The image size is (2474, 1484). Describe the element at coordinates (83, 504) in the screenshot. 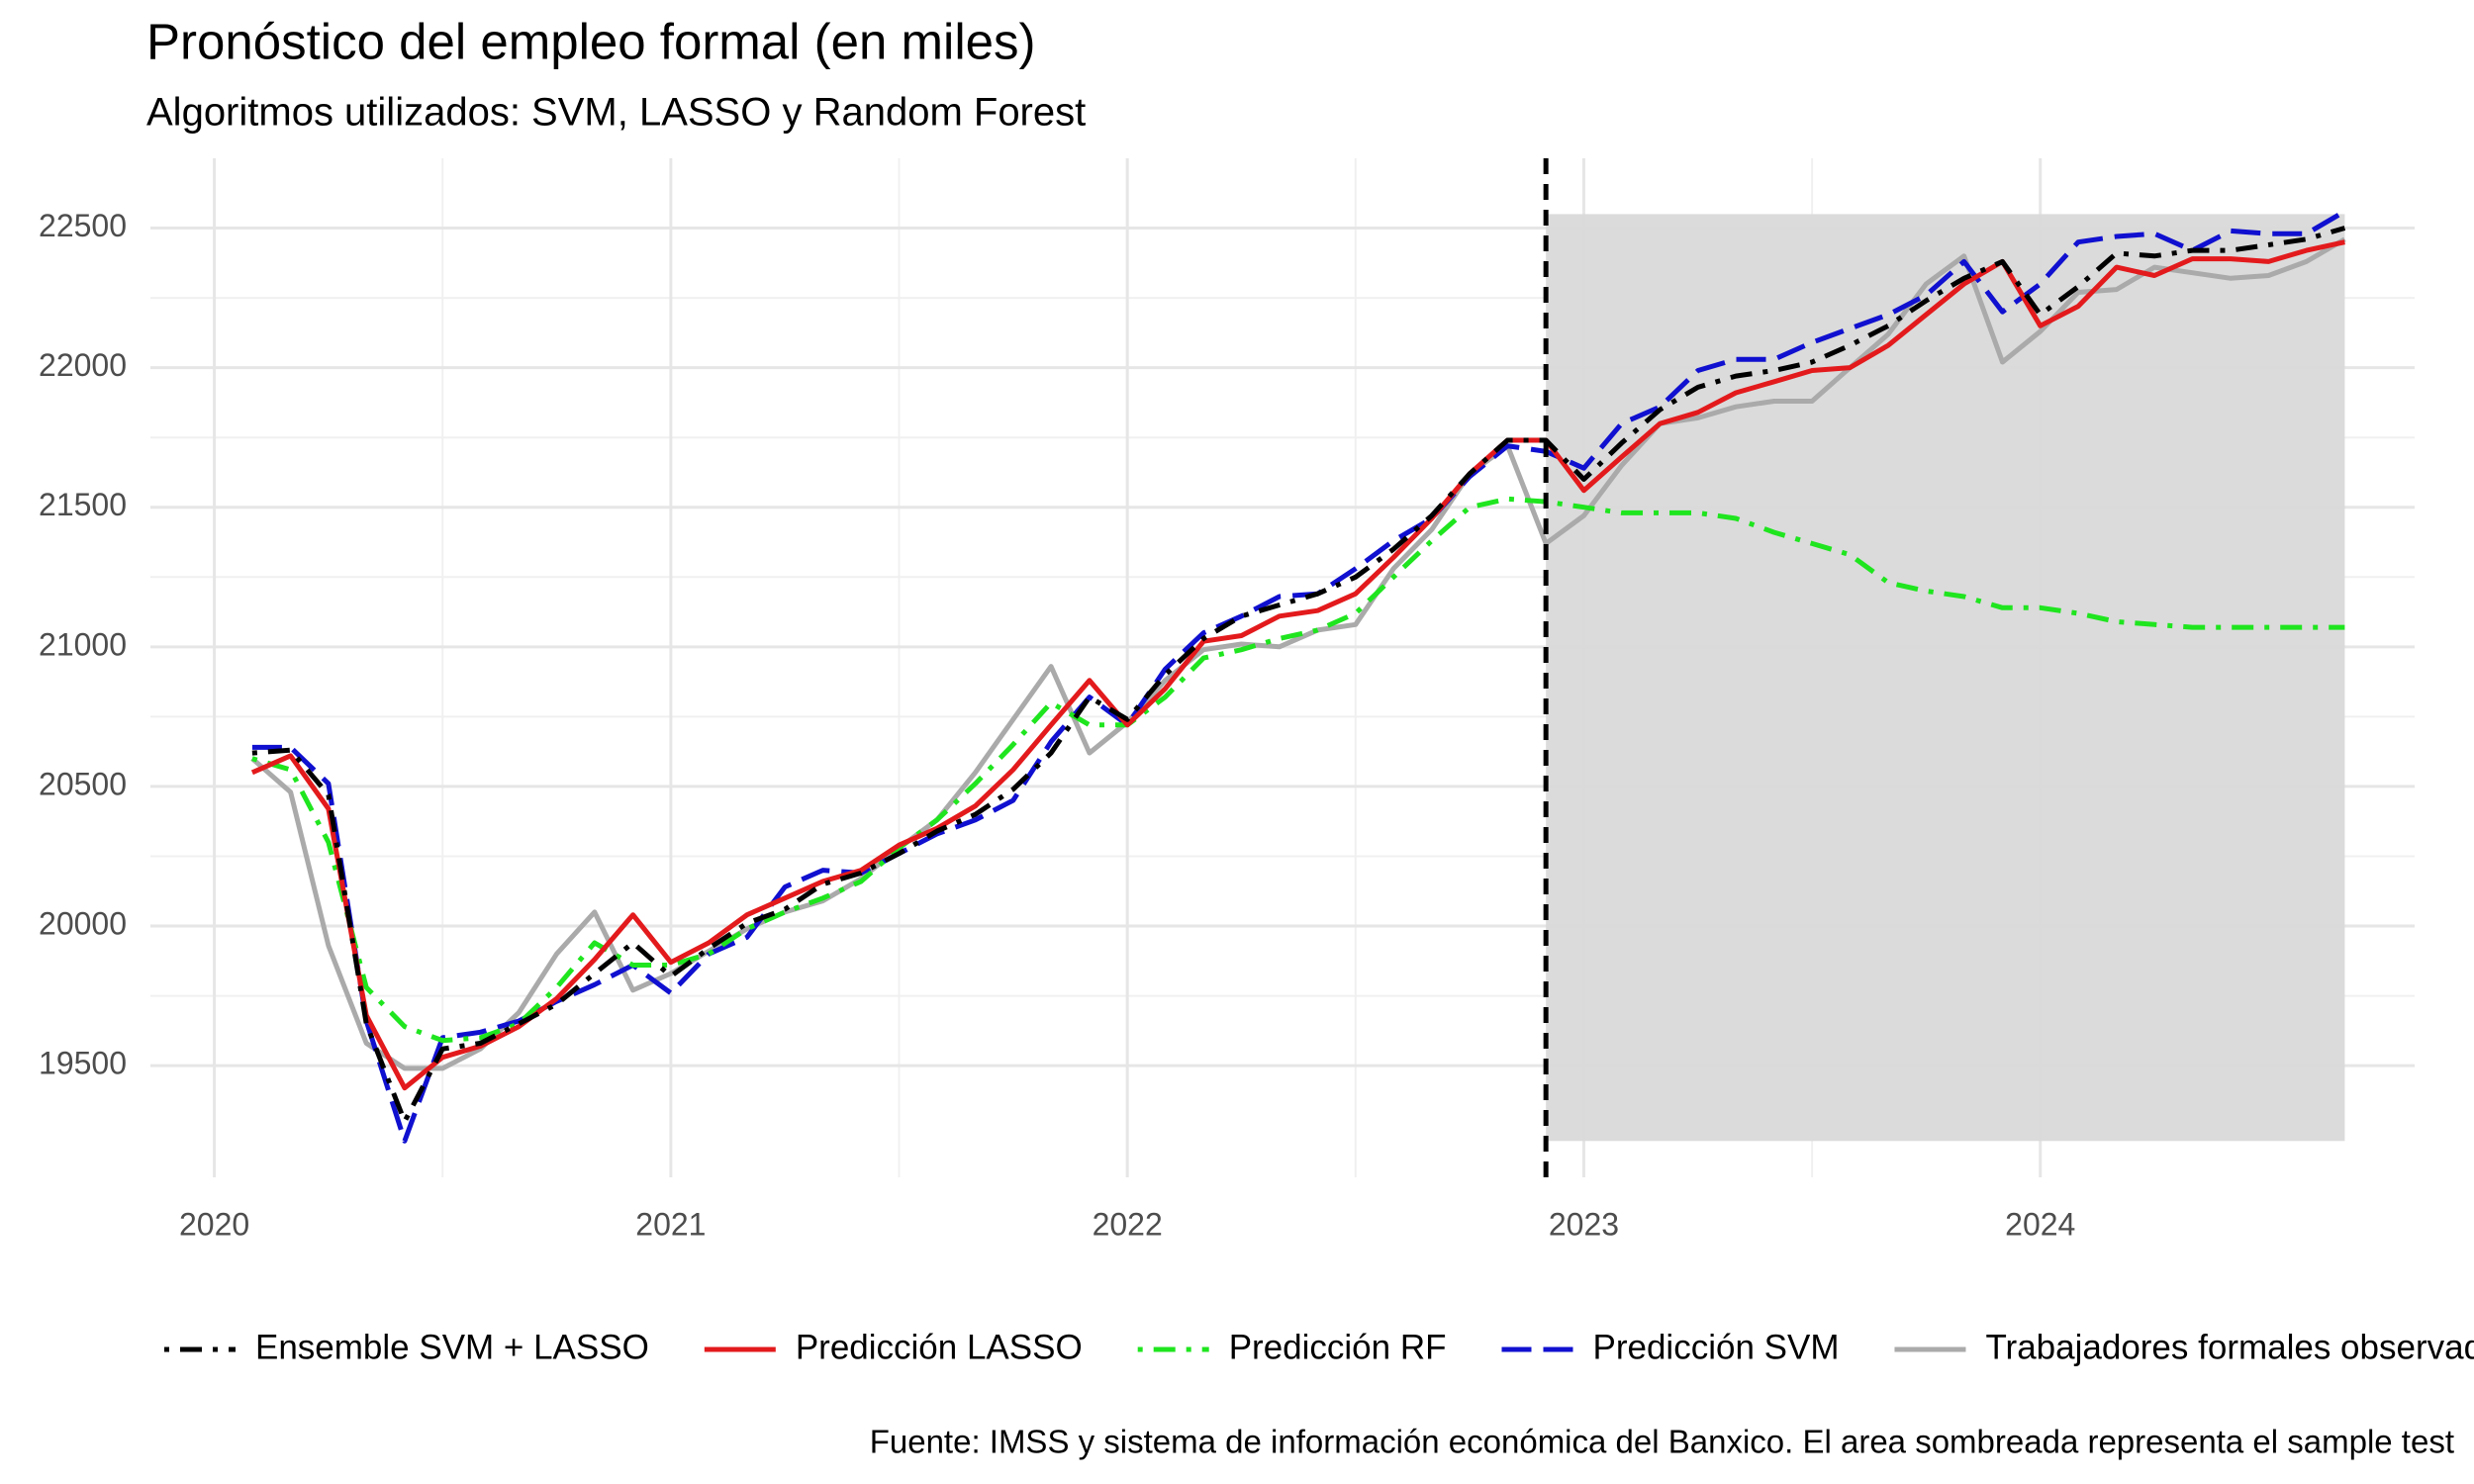

I see `y-tick-label: 21500` at that location.